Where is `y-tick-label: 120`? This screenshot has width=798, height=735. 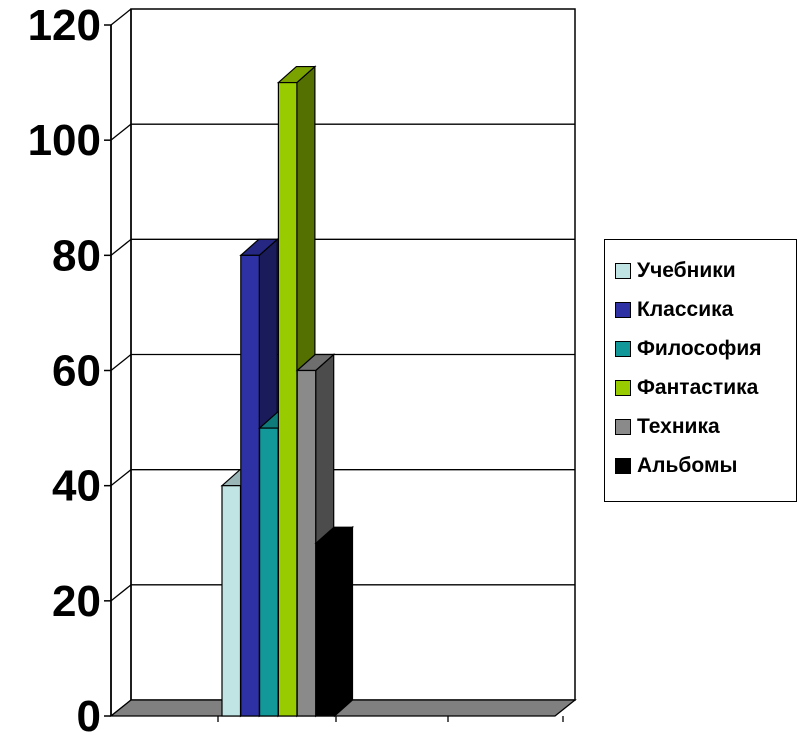 y-tick-label: 120 is located at coordinates (64, 25).